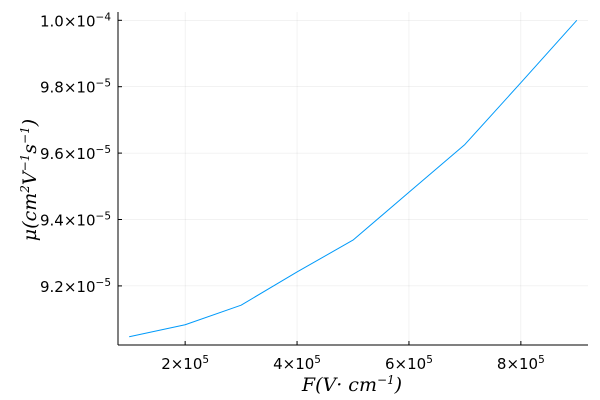  I want to click on x-tick-label: 4×105, so click(297, 363).